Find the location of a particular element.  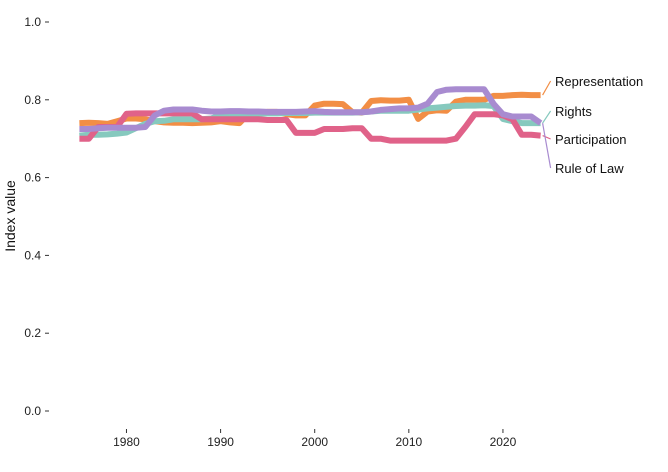

x-tick-label: 2020 is located at coordinates (503, 442).